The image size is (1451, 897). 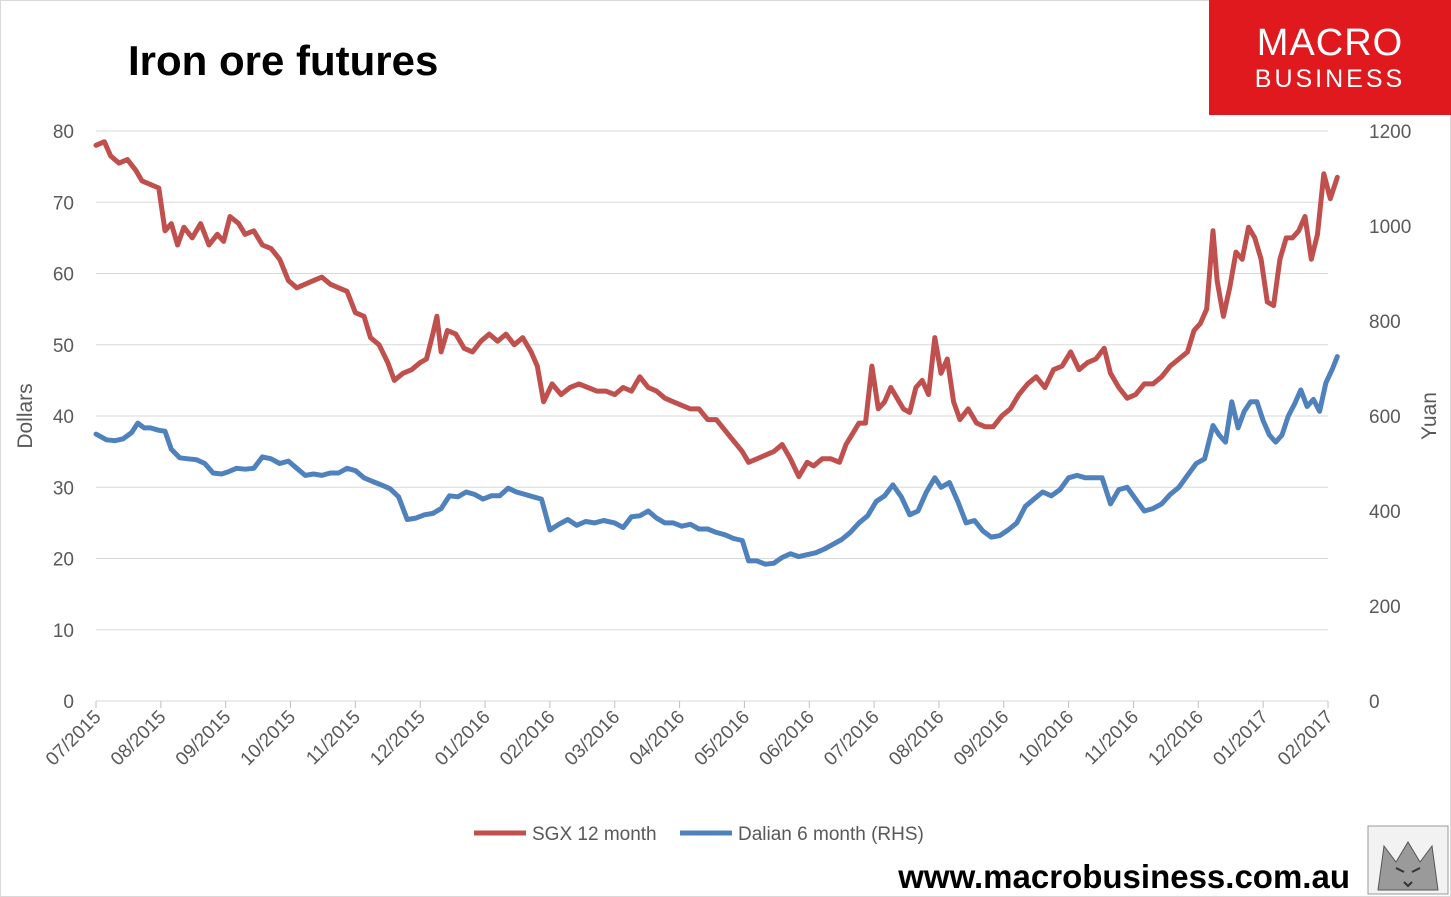 What do you see at coordinates (63, 560) in the screenshot?
I see `y-tick-label: 20` at bounding box center [63, 560].